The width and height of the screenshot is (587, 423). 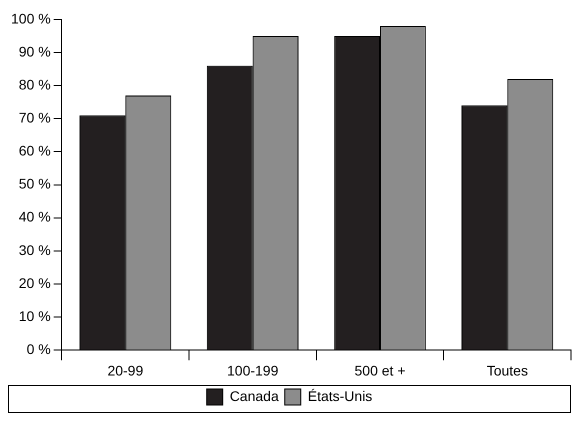 I want to click on y-tick-label: 0 %, so click(x=38, y=349).